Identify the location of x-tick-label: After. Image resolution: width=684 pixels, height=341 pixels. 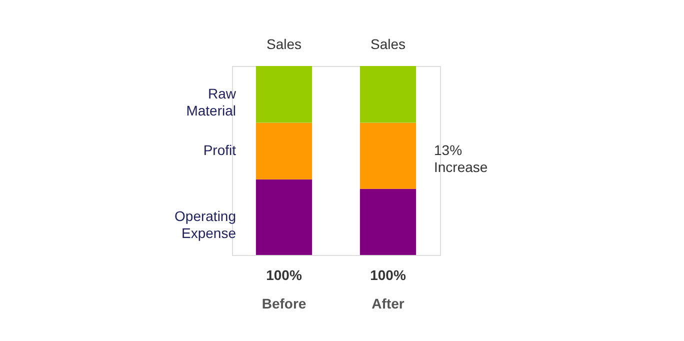
(388, 304).